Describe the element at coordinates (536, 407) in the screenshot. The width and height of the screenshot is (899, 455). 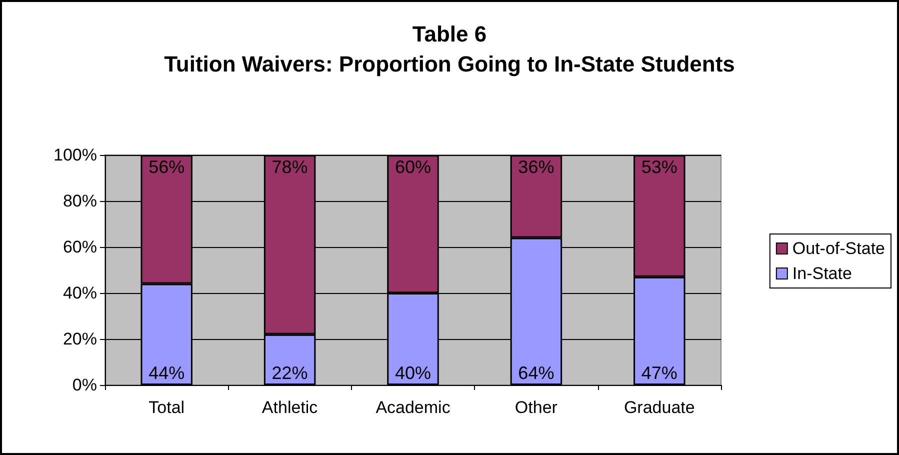
I see `x-tick-label: Other` at that location.